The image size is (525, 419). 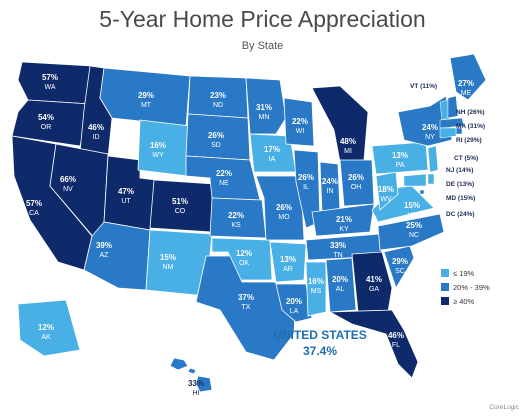 What do you see at coordinates (460, 184) in the screenshot?
I see `callout-de: DE (13%)` at bounding box center [460, 184].